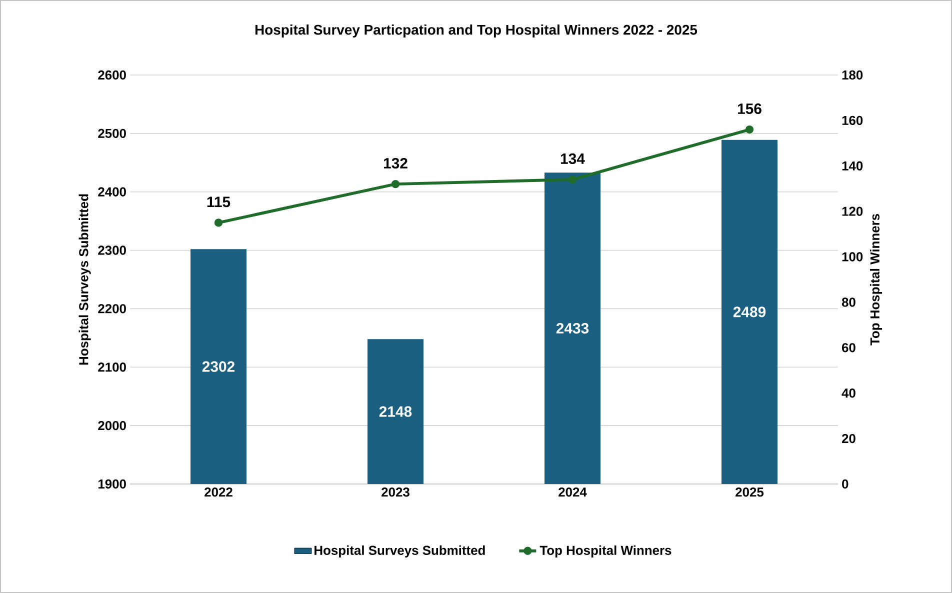  What do you see at coordinates (112, 425) in the screenshot?
I see `y-tick-label: 2000` at bounding box center [112, 425].